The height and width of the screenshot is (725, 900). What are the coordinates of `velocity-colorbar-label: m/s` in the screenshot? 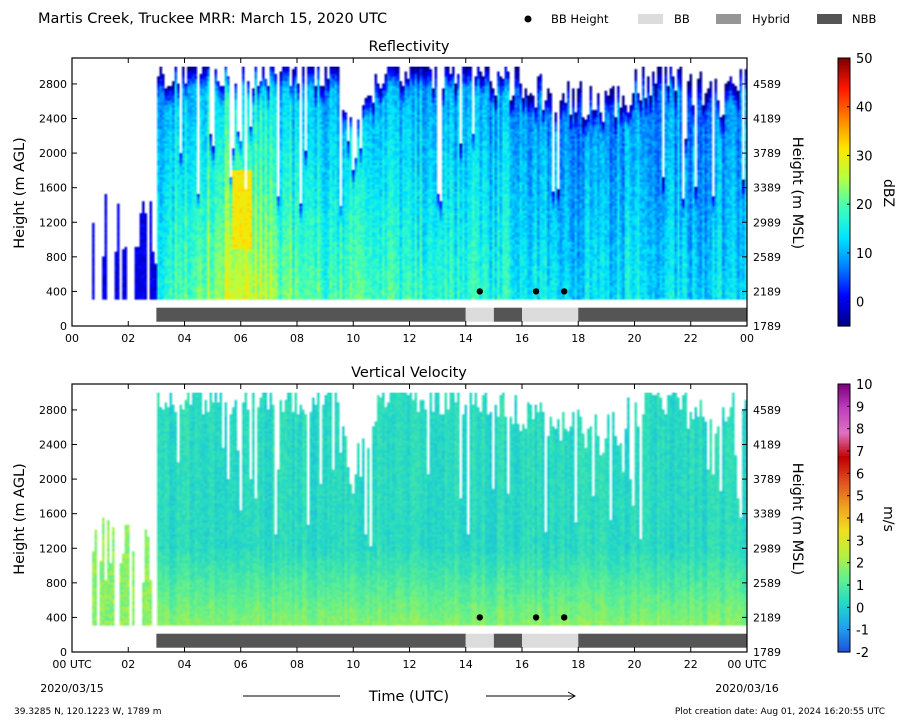 It's located at (888, 519).